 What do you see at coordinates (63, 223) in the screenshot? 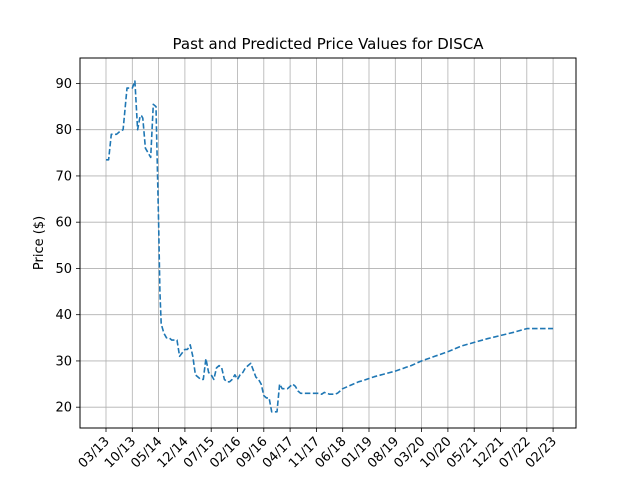
I see `y-tick-label: 60` at bounding box center [63, 223].